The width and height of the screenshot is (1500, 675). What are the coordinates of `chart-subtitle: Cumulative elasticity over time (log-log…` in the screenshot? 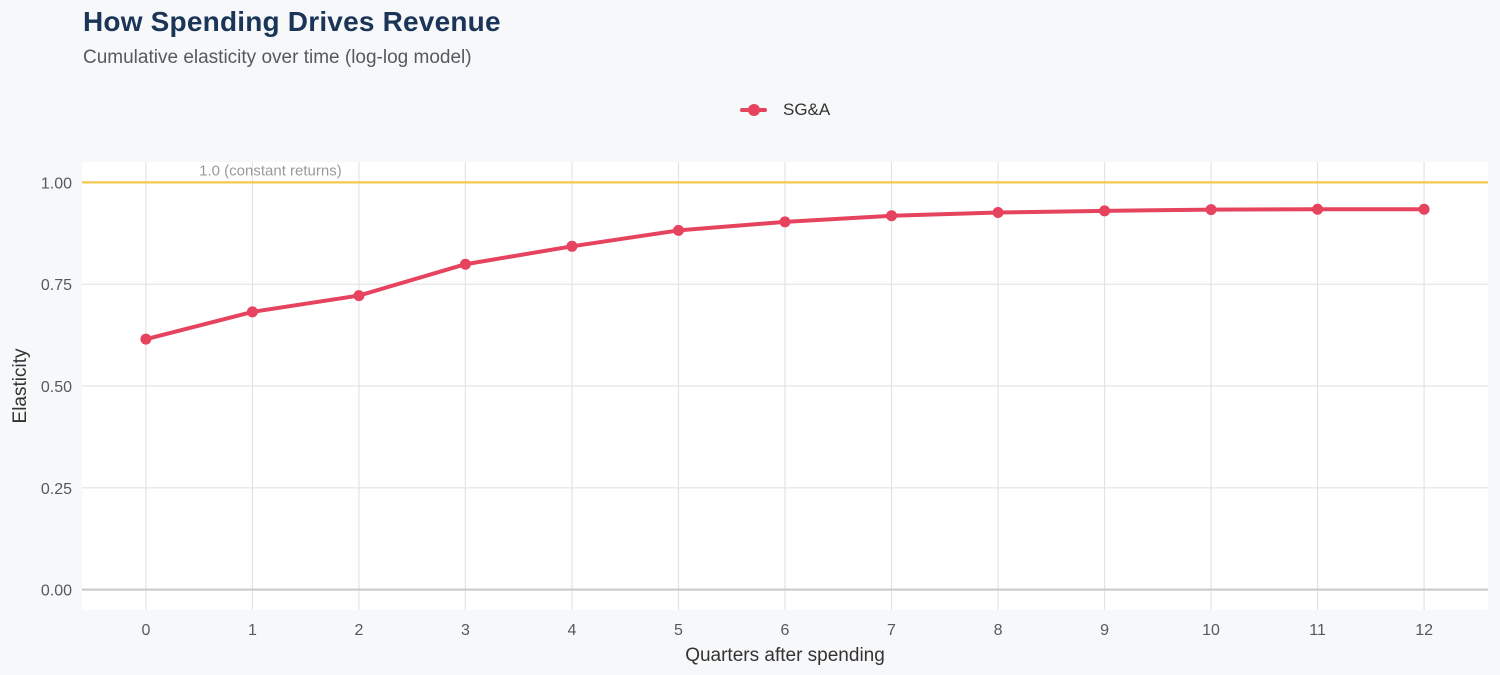 It's located at (277, 57).